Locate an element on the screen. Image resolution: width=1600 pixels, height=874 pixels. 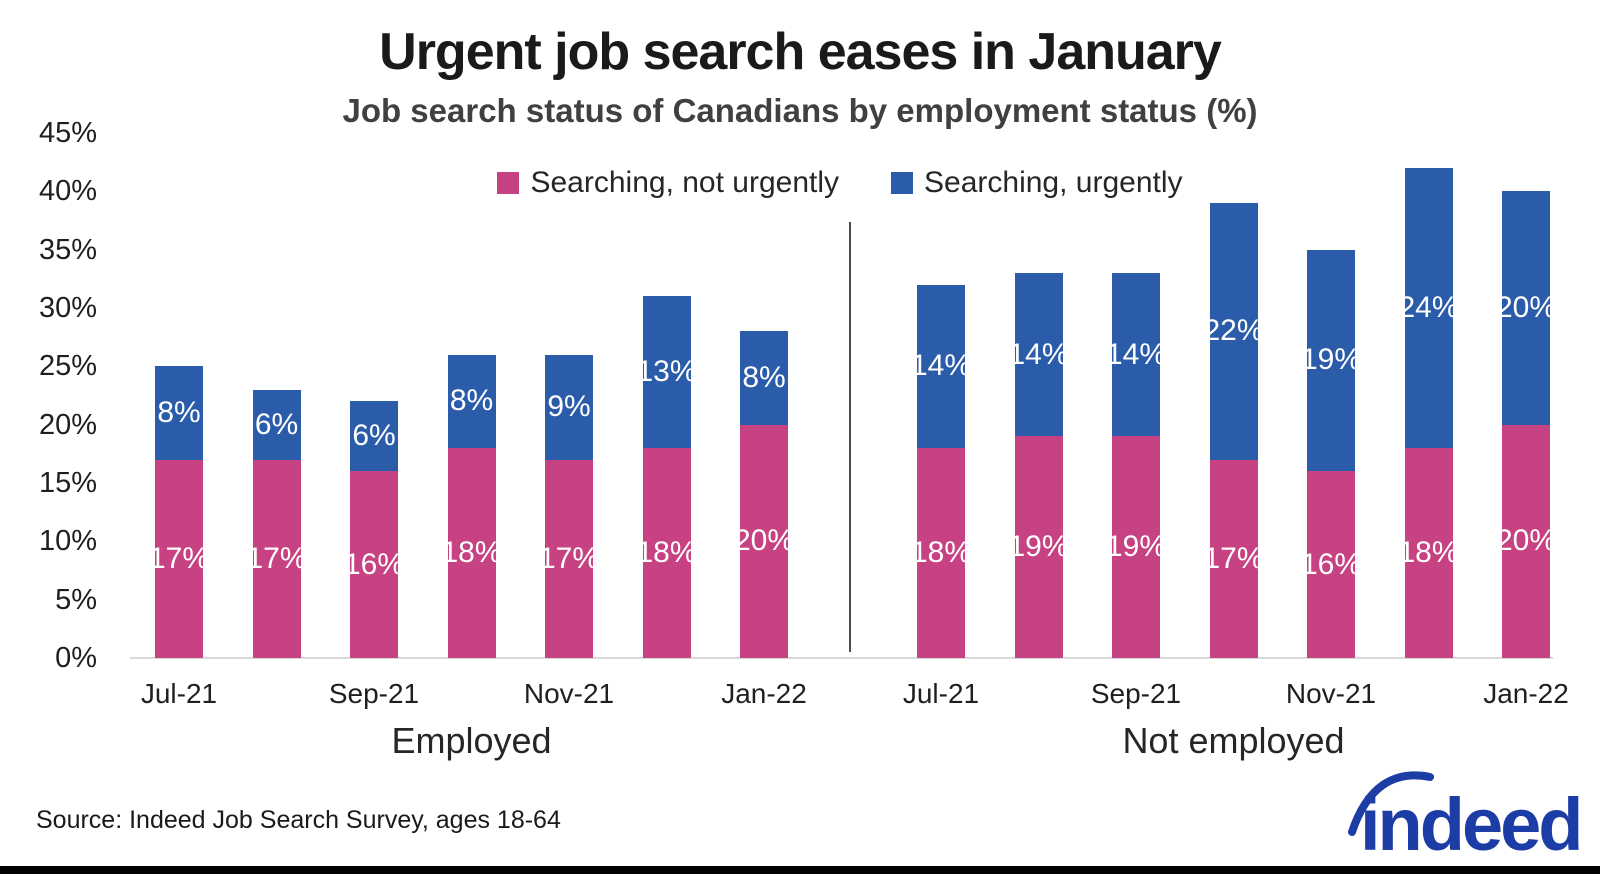
logo-arc-icon is located at coordinates (1391, 803).